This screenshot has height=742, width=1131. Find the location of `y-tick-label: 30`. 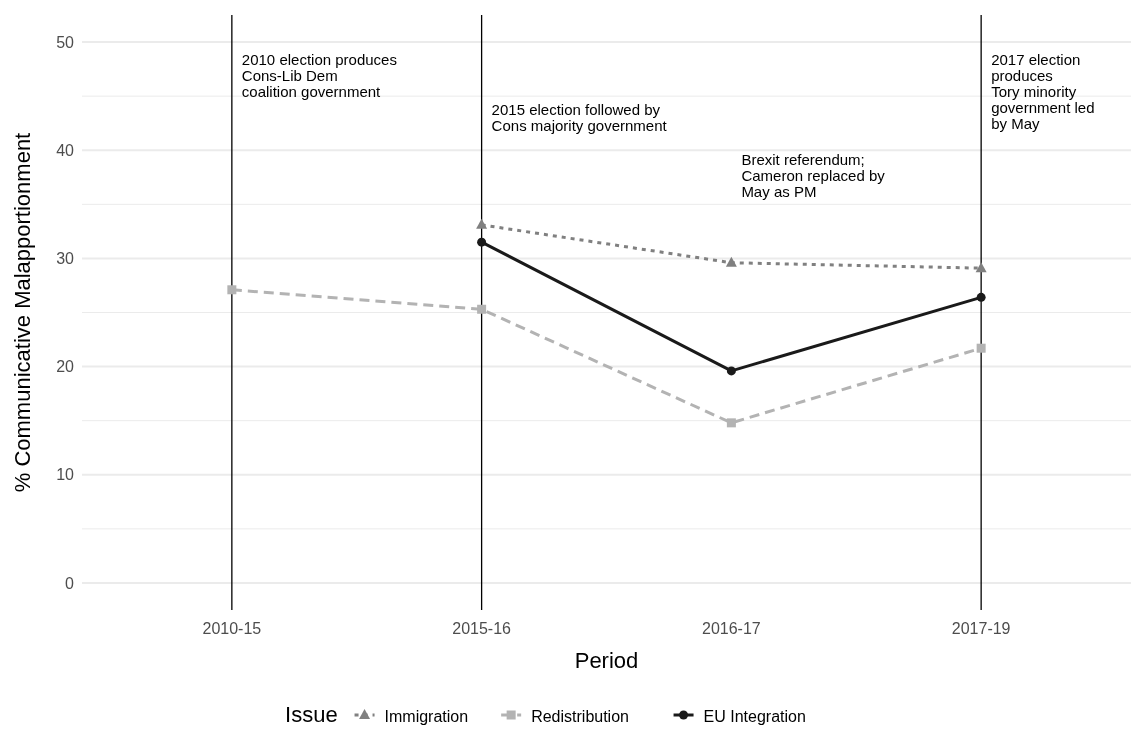

y-tick-label: 30 is located at coordinates (65, 259).